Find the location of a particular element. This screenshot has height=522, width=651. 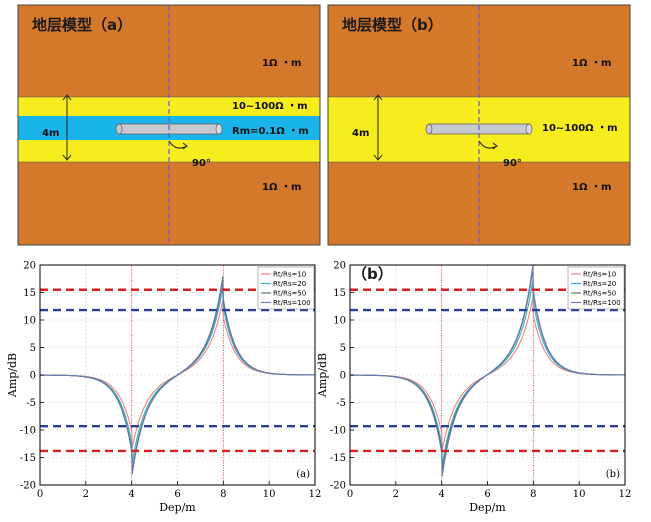

model-a-sand-upper is located at coordinates (169, 106).